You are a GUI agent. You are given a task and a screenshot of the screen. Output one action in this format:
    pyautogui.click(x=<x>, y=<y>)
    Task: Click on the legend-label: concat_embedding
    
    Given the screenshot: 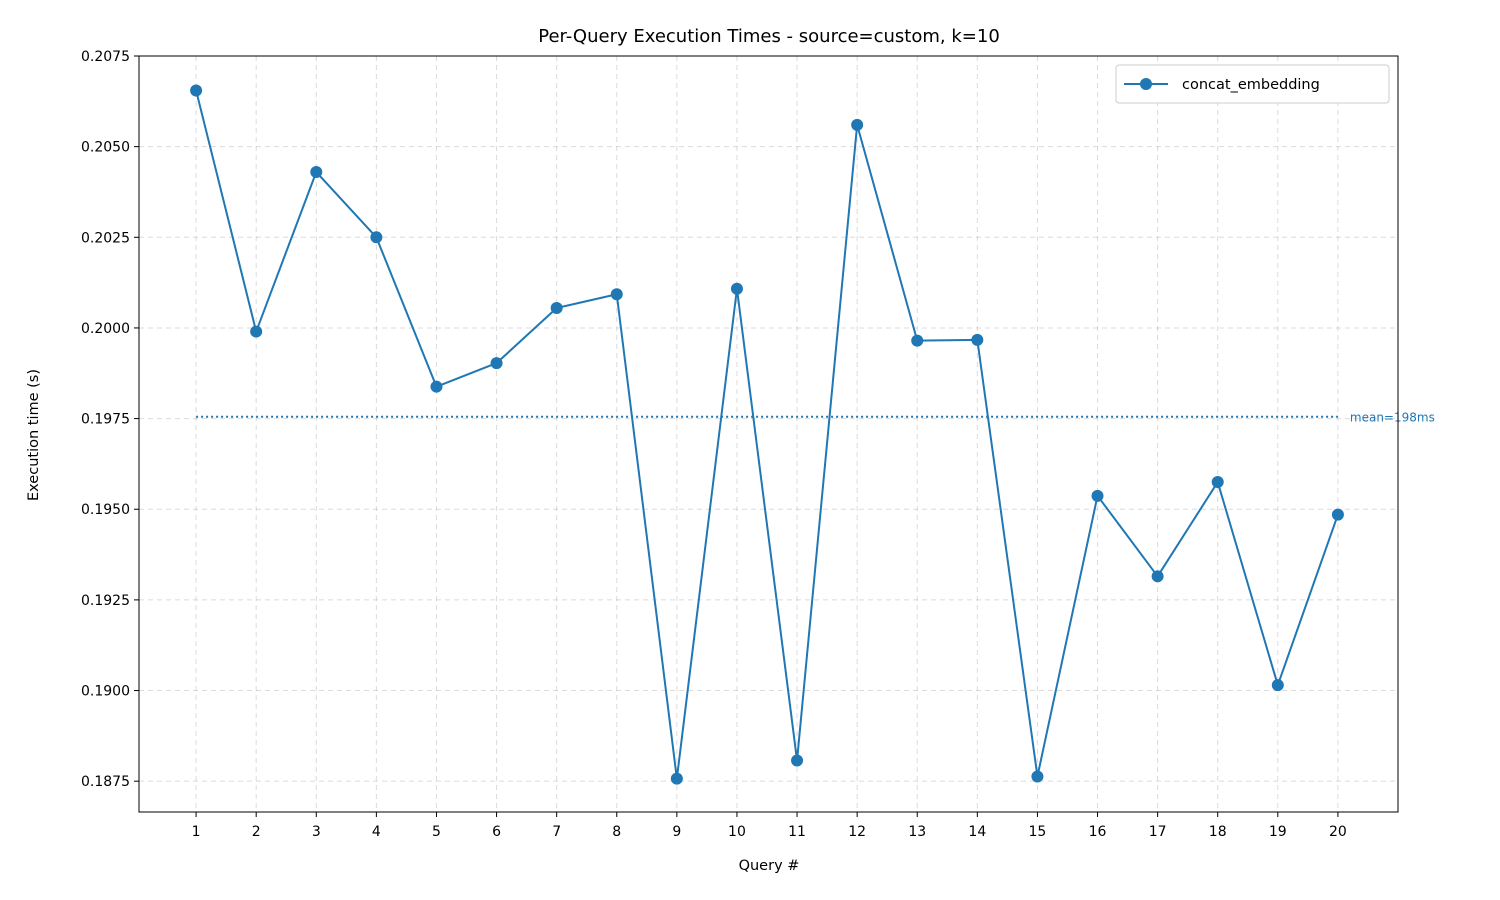 What is the action you would take?
    pyautogui.click(x=1251, y=85)
    